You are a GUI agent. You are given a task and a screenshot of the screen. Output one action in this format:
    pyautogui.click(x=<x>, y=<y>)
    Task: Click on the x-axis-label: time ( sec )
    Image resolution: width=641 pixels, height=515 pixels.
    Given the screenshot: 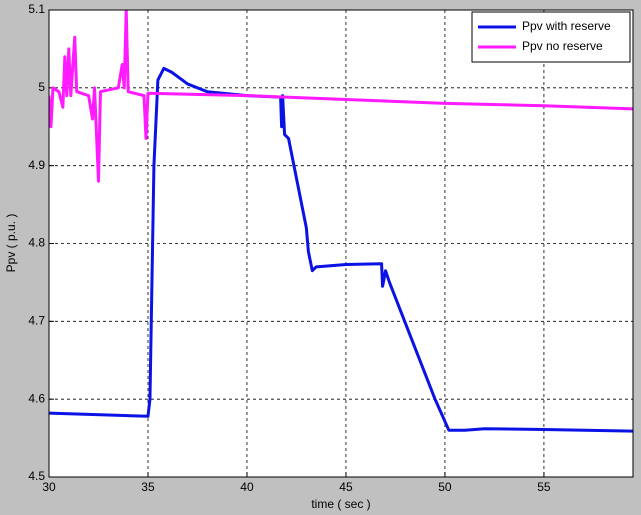 What is the action you would take?
    pyautogui.click(x=340, y=504)
    